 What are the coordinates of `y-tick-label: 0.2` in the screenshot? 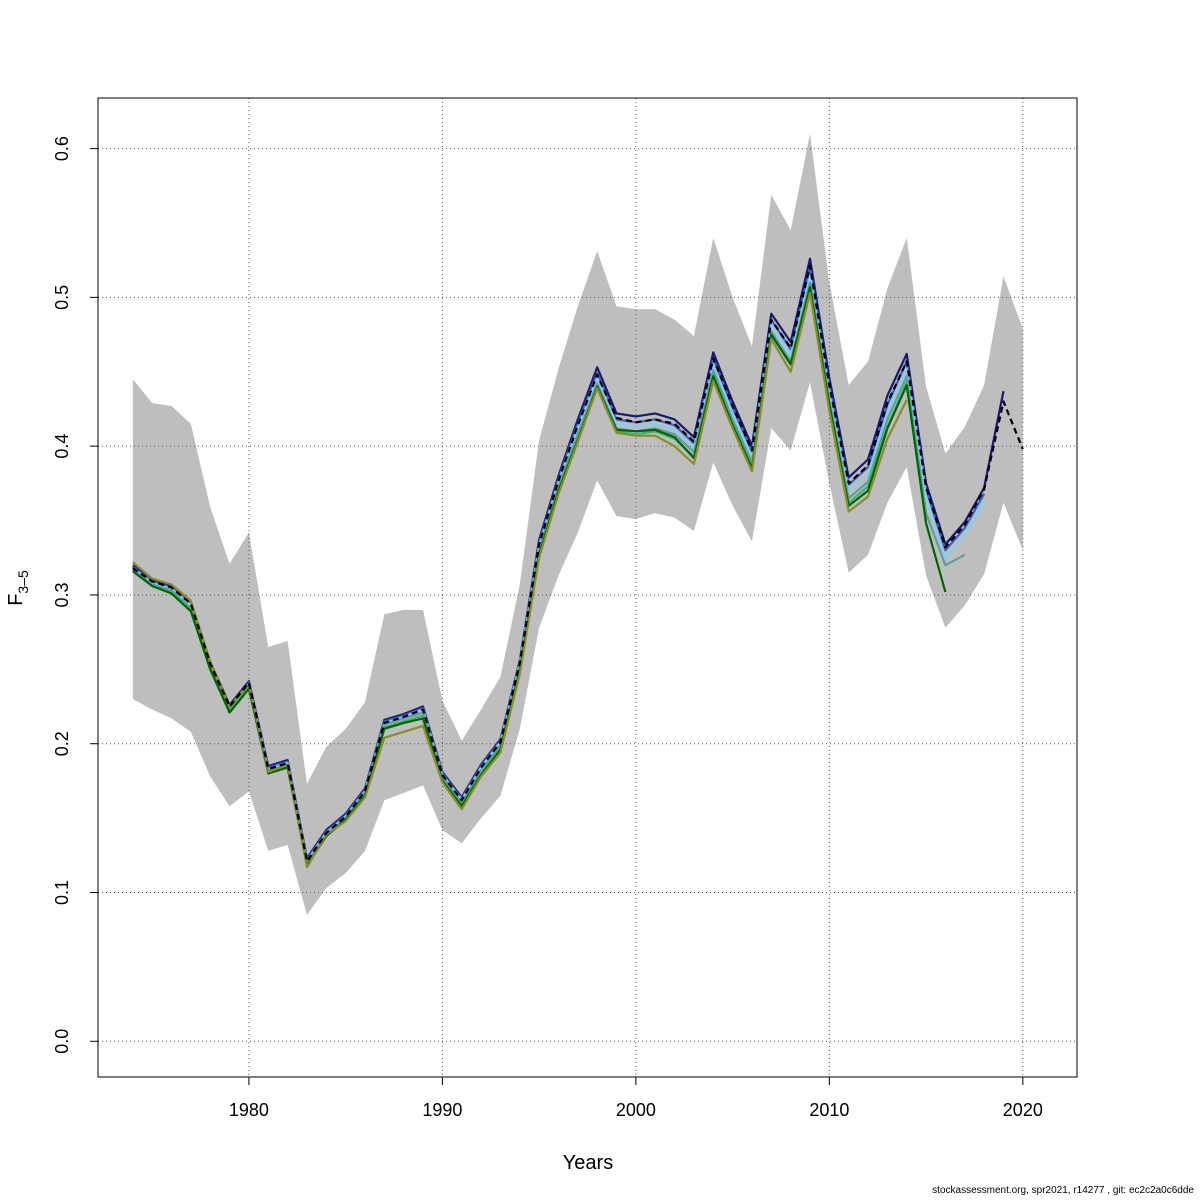 It's located at (62, 743).